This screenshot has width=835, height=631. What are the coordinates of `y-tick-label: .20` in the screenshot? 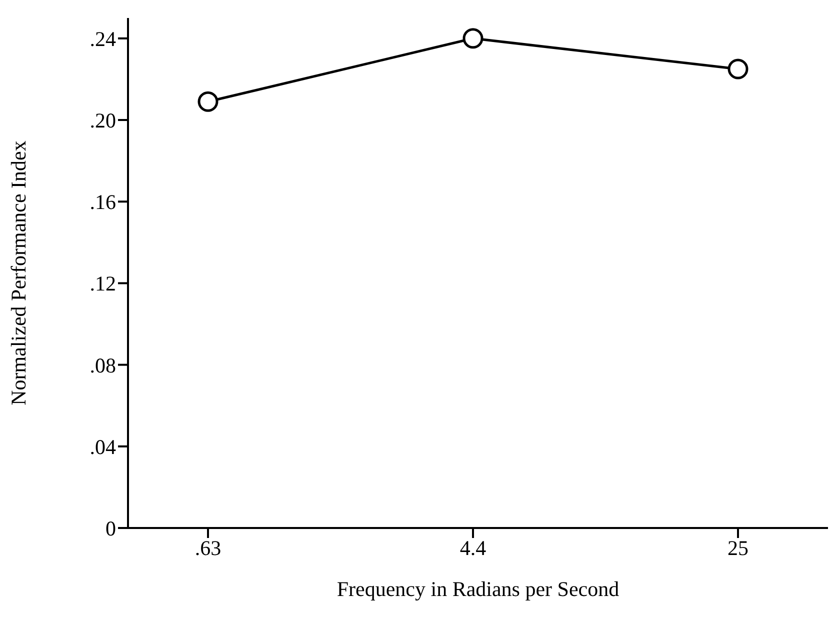 It's located at (103, 120).